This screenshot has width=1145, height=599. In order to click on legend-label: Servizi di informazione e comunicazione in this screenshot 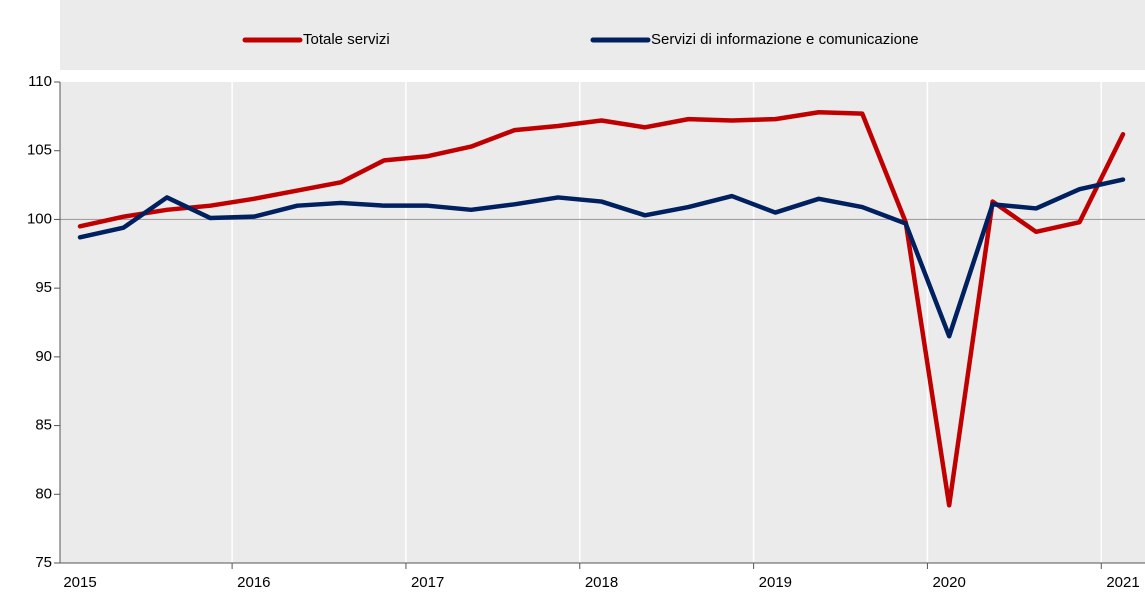, I will do `click(785, 39)`.